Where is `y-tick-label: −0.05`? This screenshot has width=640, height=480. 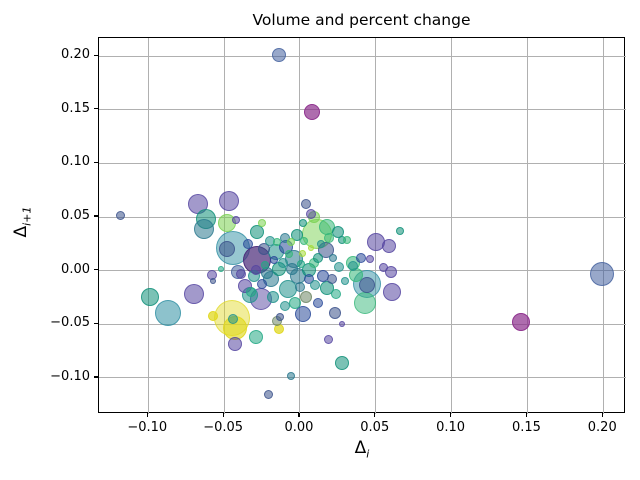 y-tick-label: −0.05 is located at coordinates (70, 323).